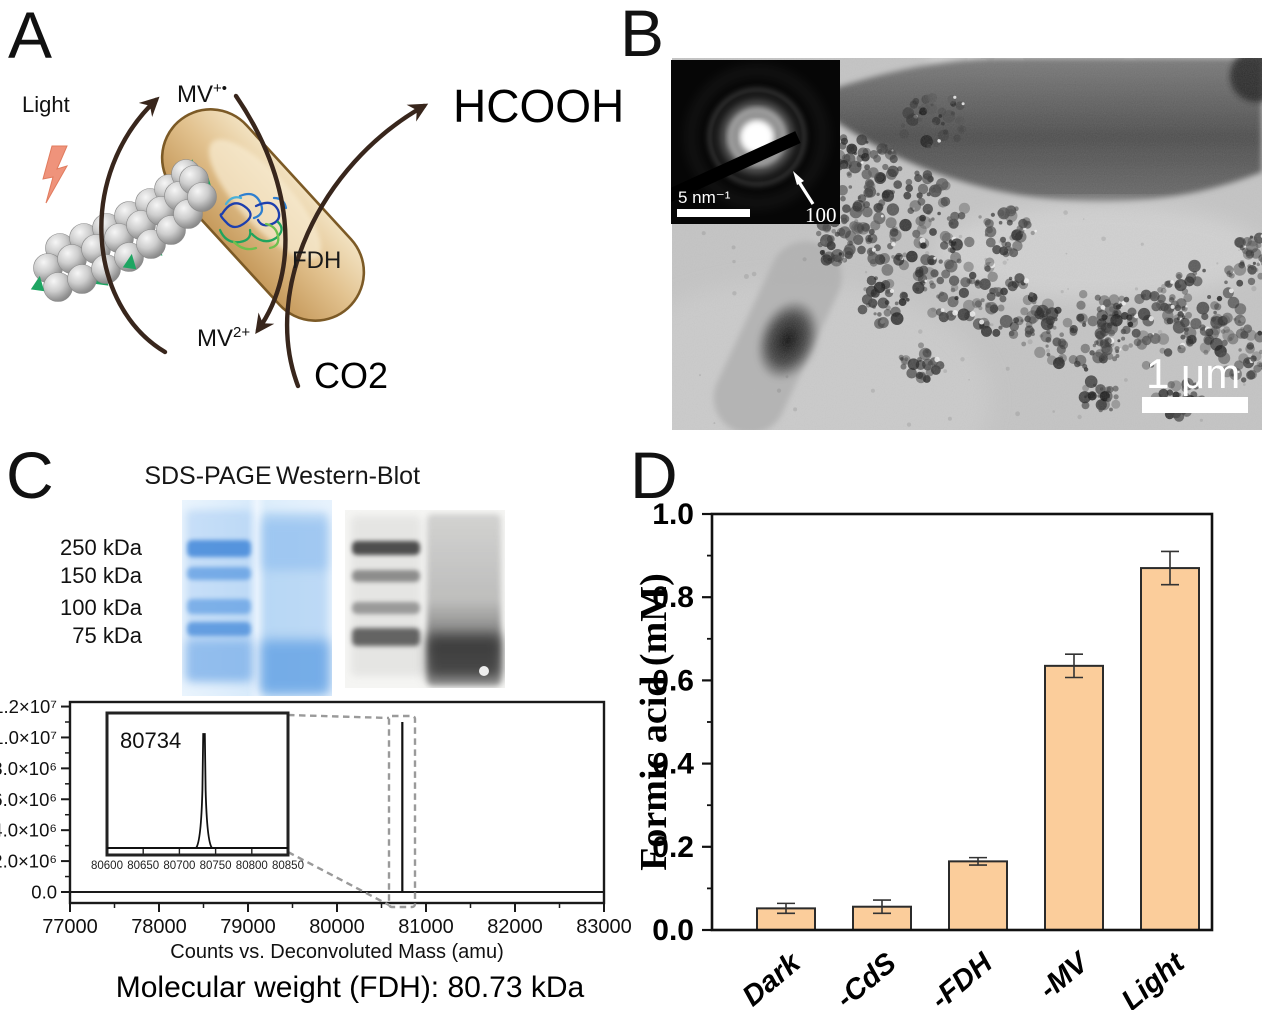  I want to click on saed-plane-label: 100, so click(821, 215).